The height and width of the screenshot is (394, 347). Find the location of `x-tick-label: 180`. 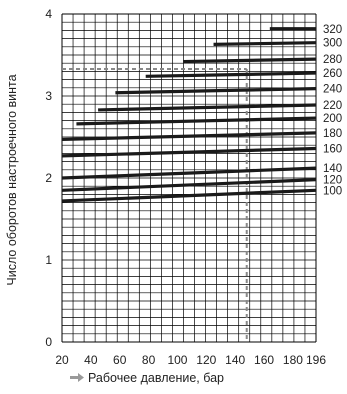

x-tick-label: 180 is located at coordinates (293, 360).